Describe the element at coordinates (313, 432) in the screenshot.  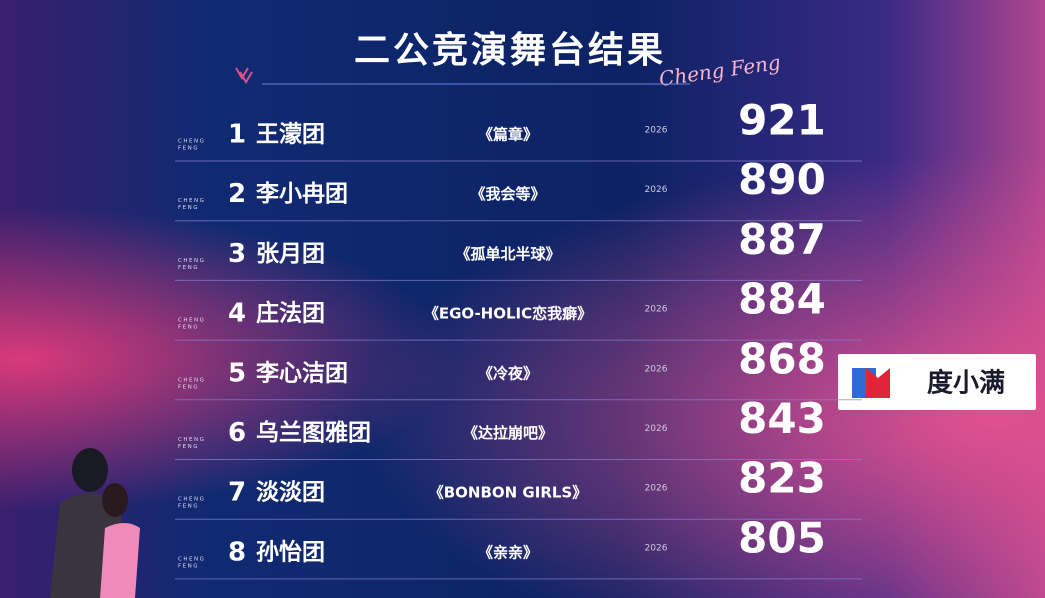
I see `team-name: 乌兰图雅团` at that location.